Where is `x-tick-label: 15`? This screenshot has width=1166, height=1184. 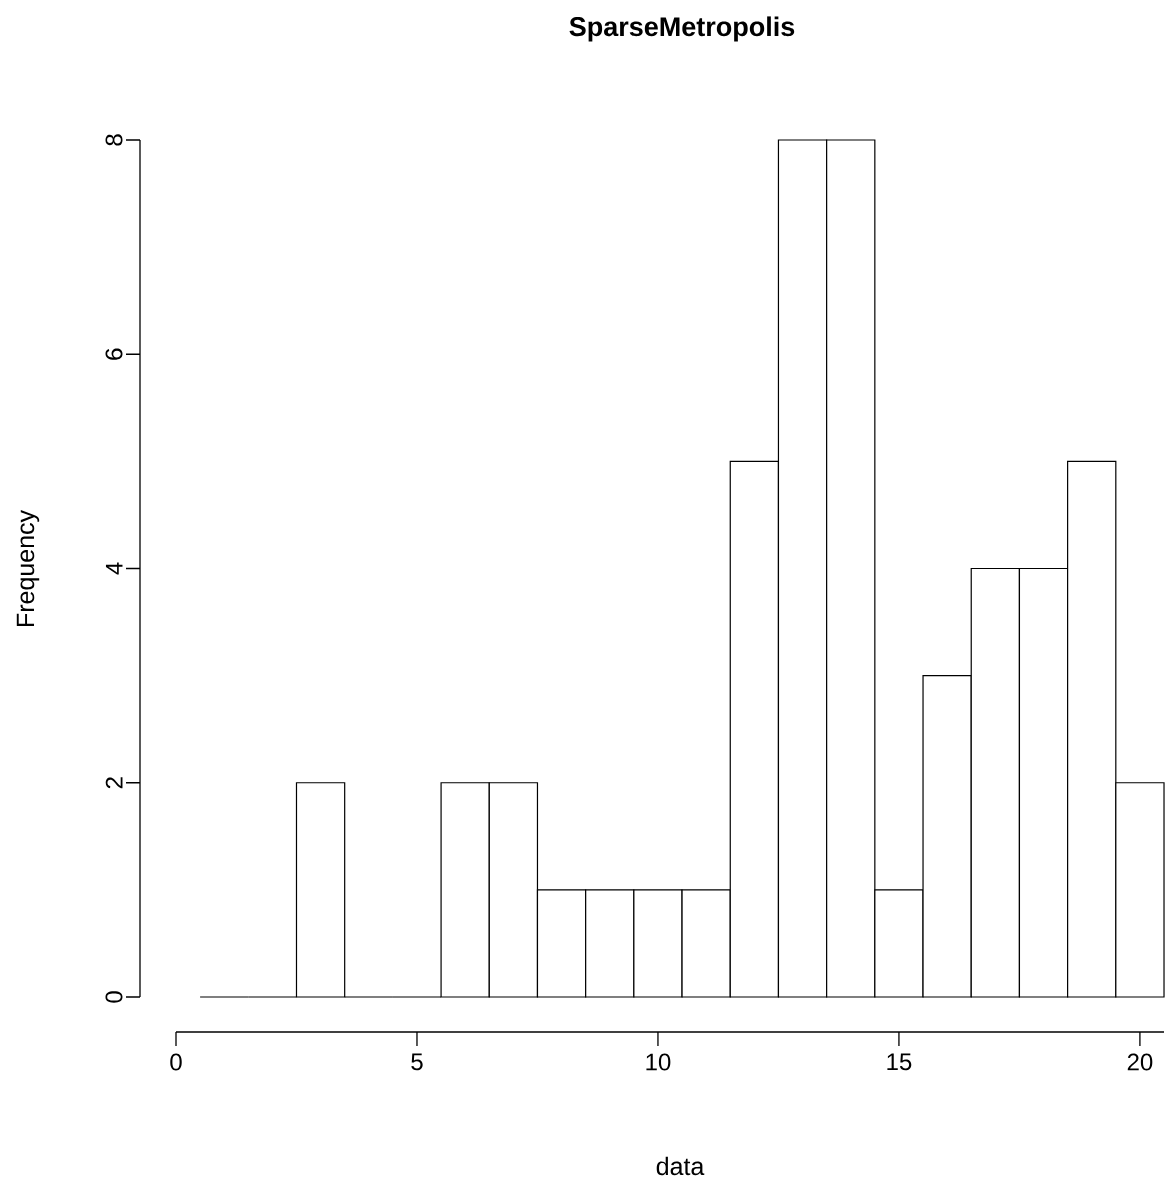 x-tick-label: 15 is located at coordinates (899, 1062).